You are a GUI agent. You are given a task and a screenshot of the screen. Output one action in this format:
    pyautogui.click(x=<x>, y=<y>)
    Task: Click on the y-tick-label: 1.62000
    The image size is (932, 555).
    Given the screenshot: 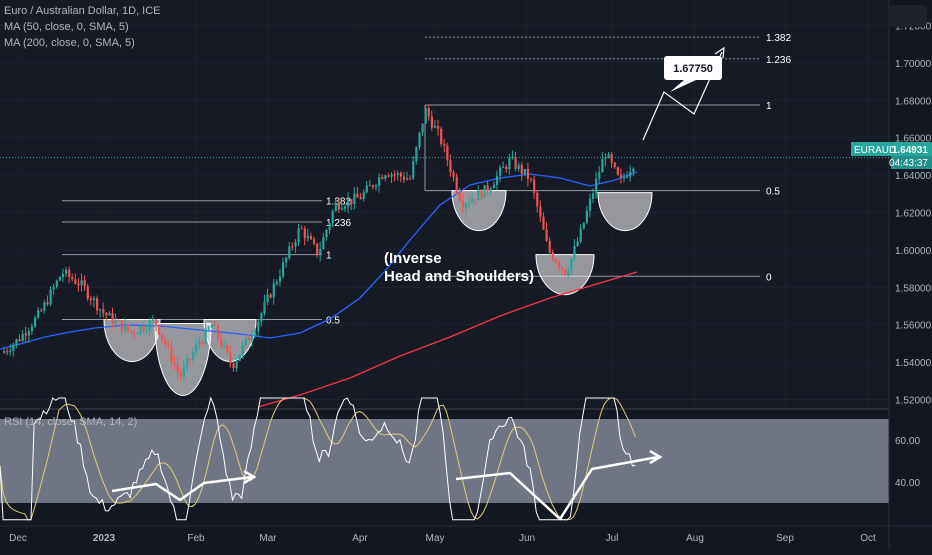 What is the action you would take?
    pyautogui.click(x=913, y=214)
    